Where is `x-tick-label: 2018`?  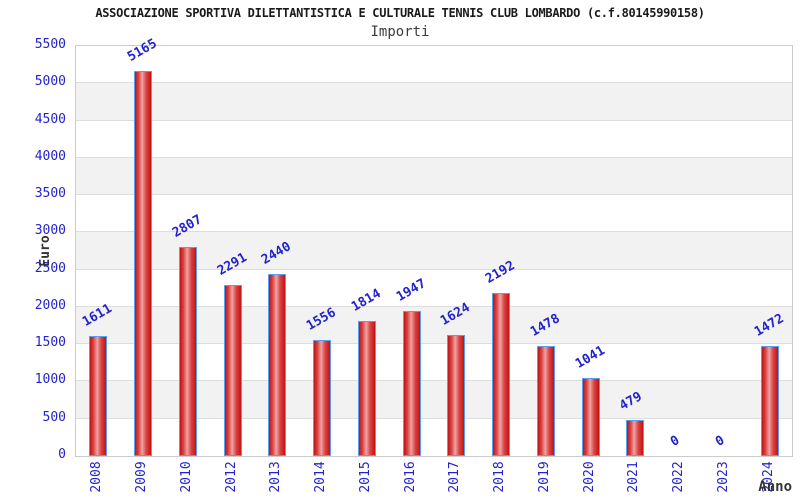 x-tick-label: 2018 is located at coordinates (500, 477).